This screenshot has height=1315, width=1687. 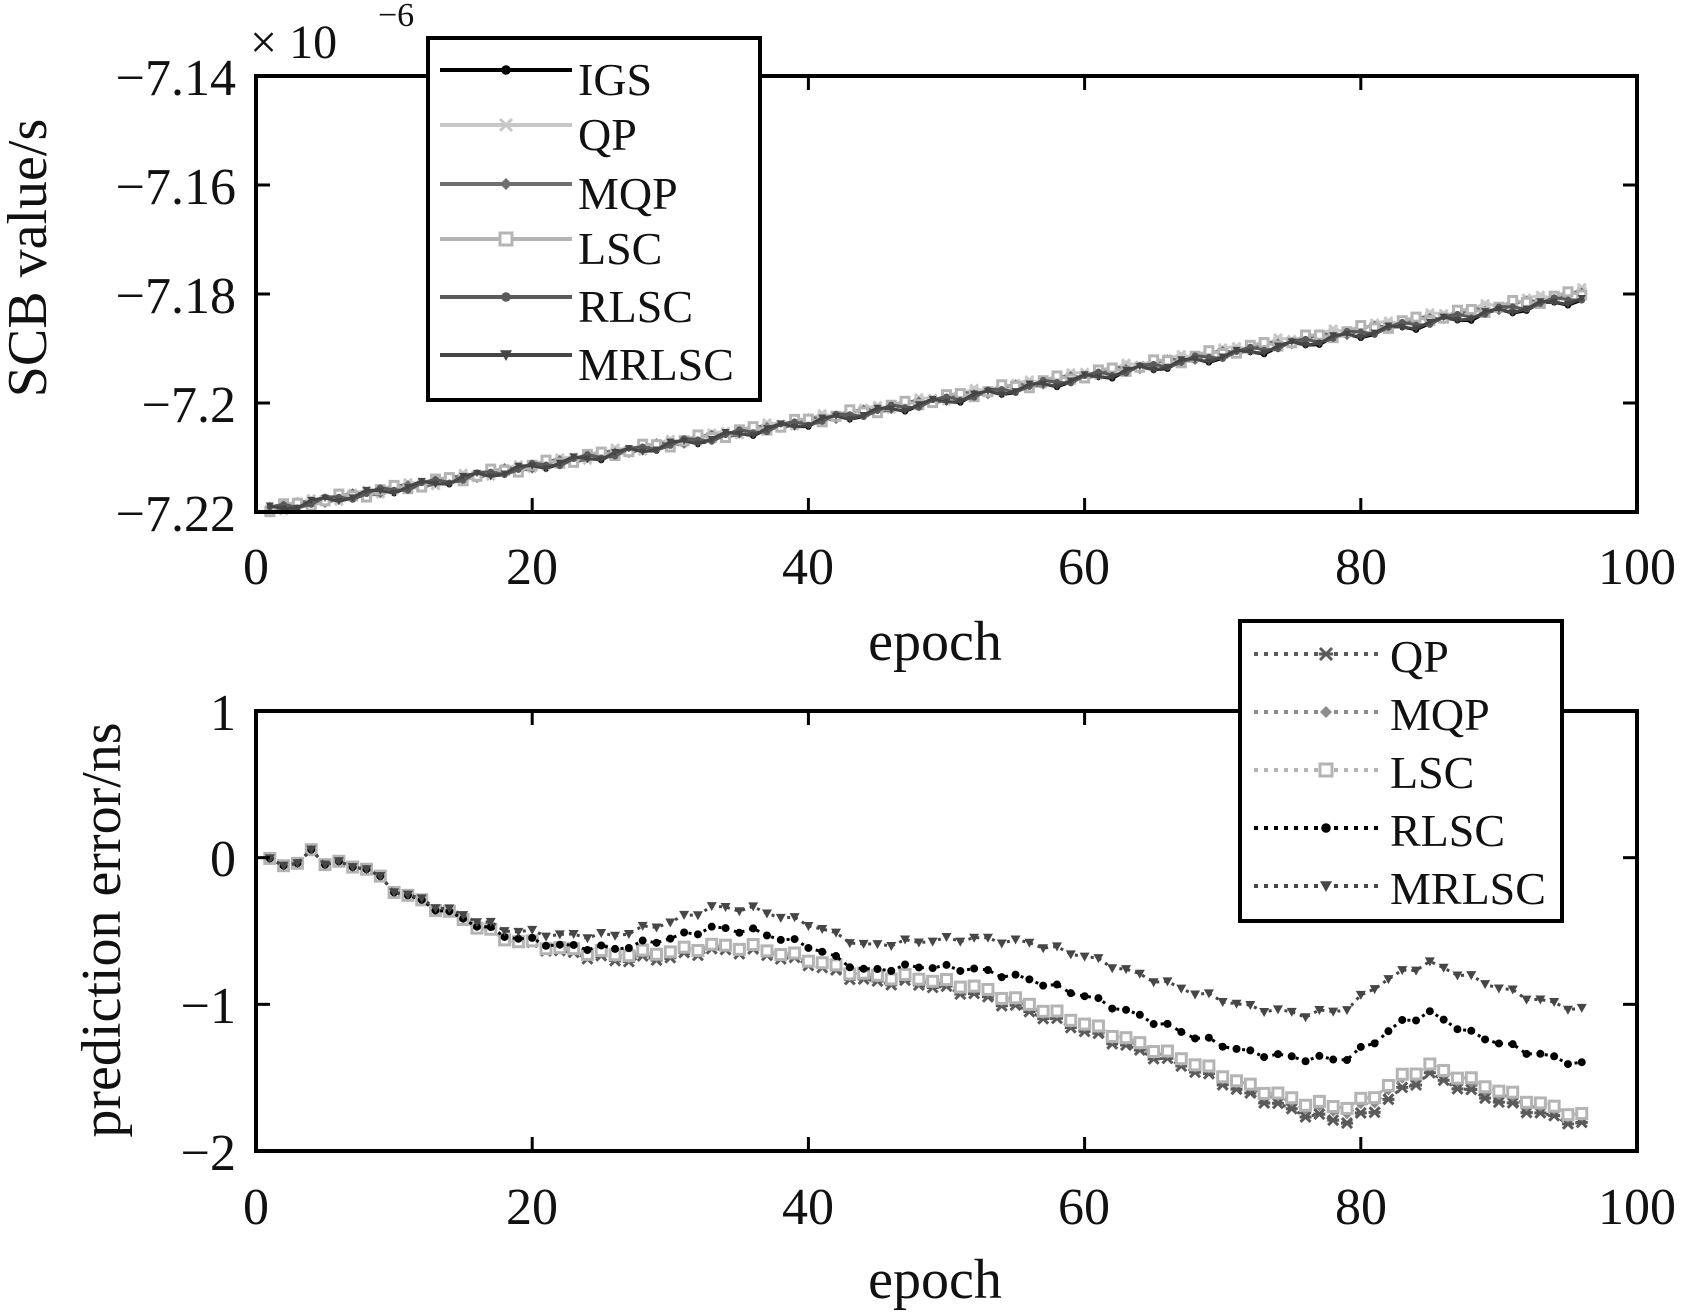 I want to click on top-exponent-power: −6, so click(x=396, y=17).